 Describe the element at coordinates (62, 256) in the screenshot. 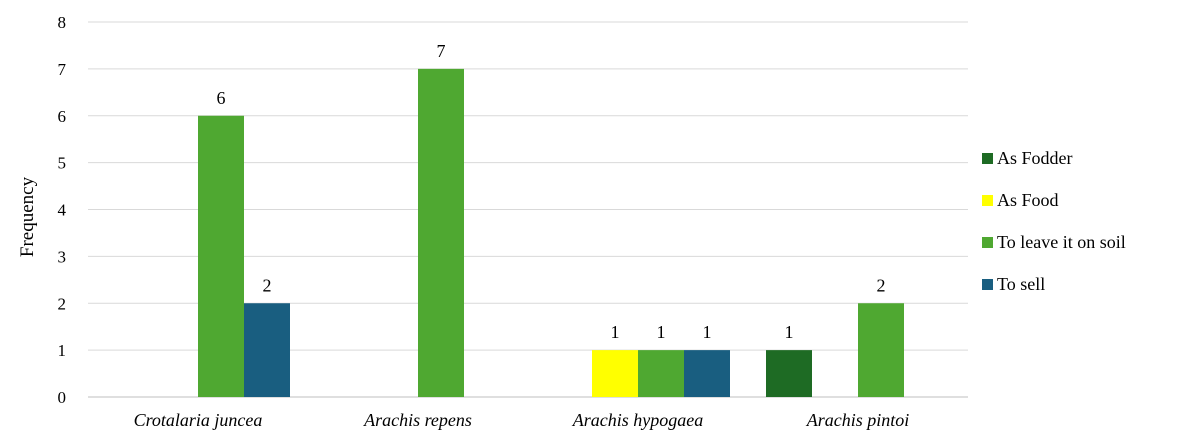

I see `y-tick-label: 3` at that location.